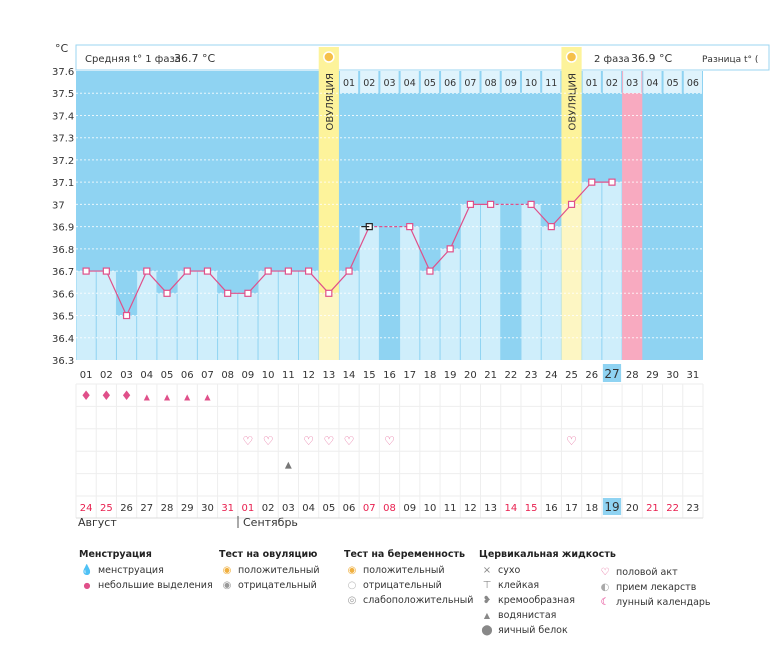 The image size is (770, 647). What do you see at coordinates (227, 375) in the screenshot?
I see `x-tick-label: 08` at bounding box center [227, 375].